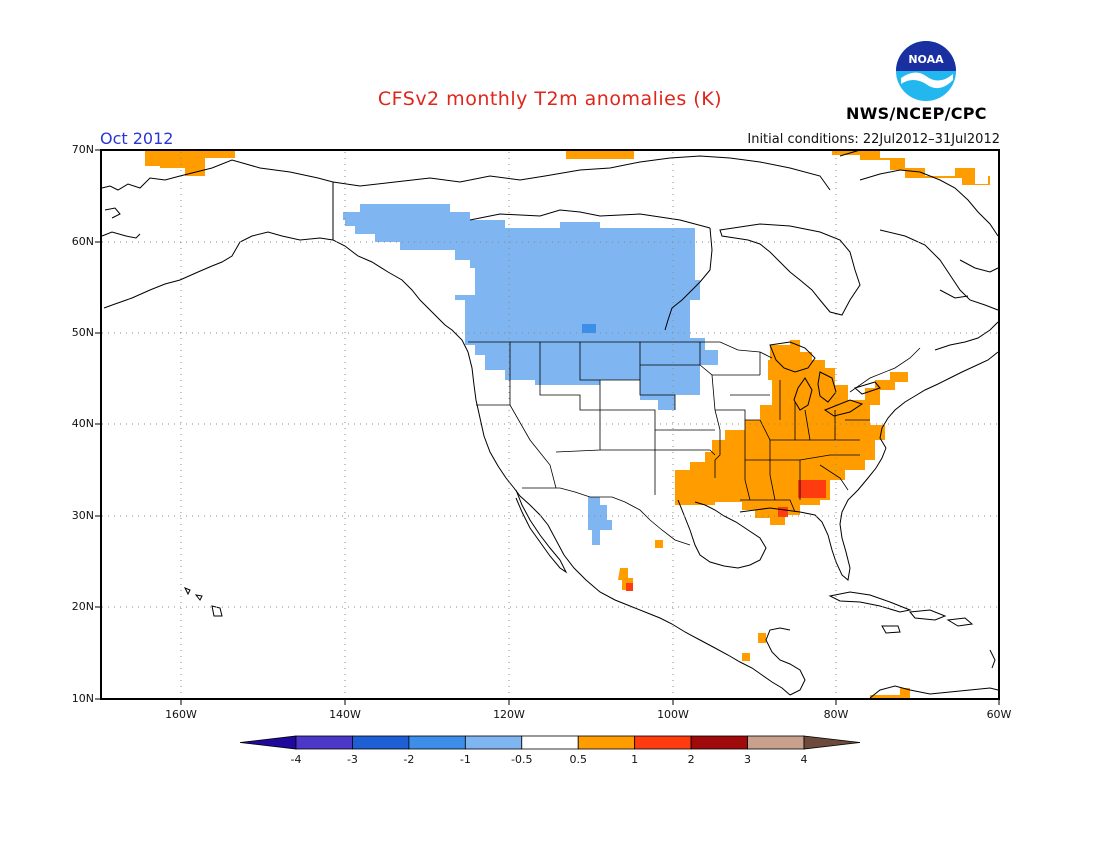 This screenshot has height=850, width=1100. I want to click on cold-anomaly-mexico, so click(600, 521).